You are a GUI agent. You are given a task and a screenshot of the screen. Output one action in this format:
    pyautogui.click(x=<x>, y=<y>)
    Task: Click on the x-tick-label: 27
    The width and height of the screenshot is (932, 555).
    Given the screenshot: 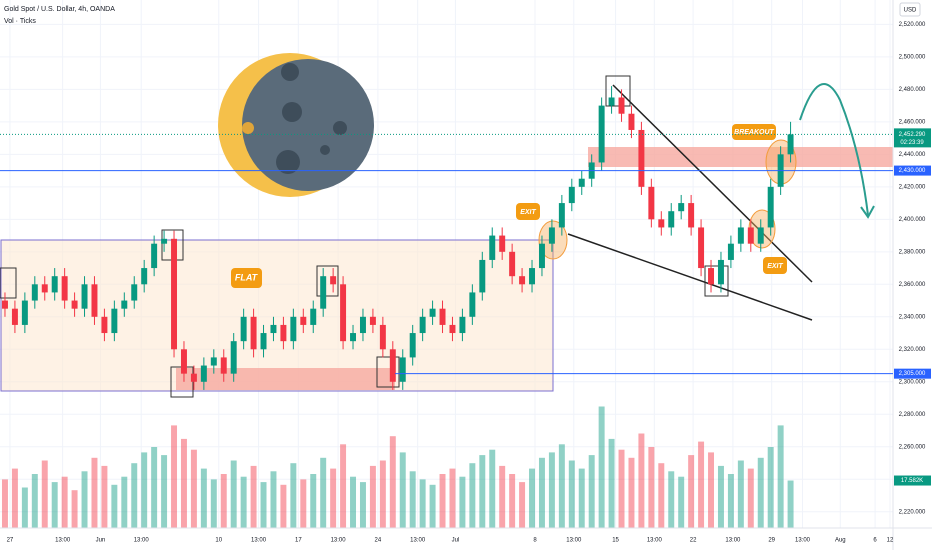 What is the action you would take?
    pyautogui.click(x=10, y=541)
    